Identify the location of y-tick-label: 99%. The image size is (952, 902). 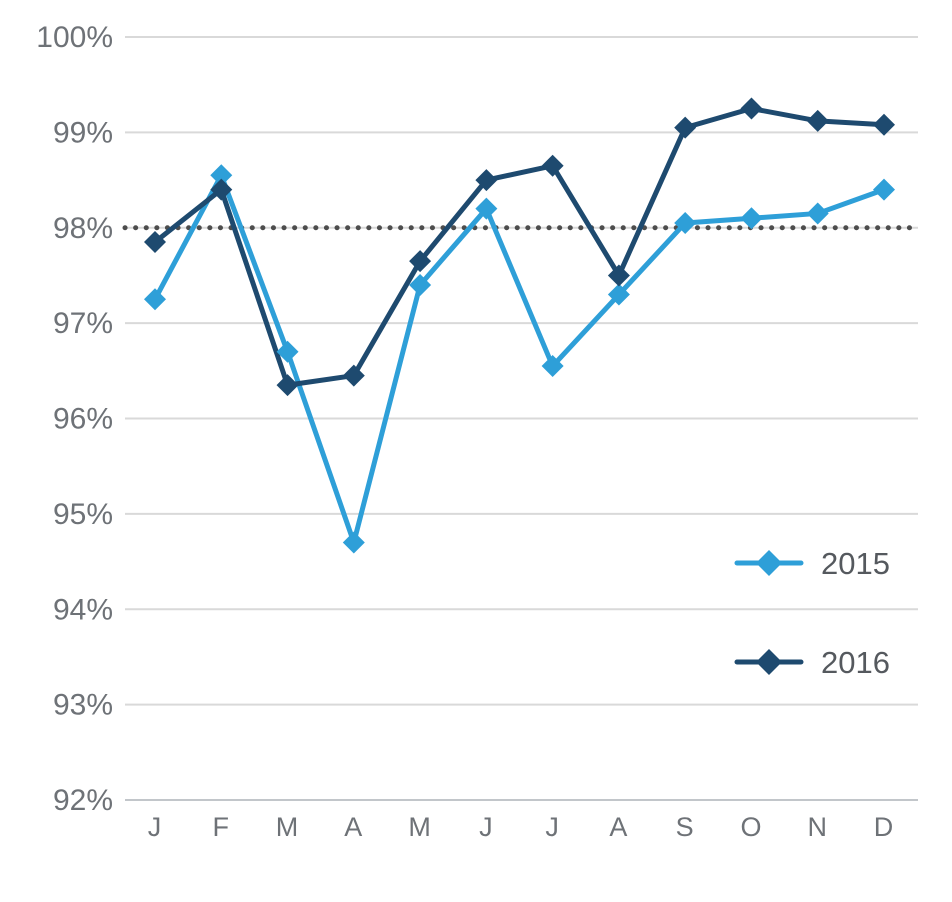
(83, 132).